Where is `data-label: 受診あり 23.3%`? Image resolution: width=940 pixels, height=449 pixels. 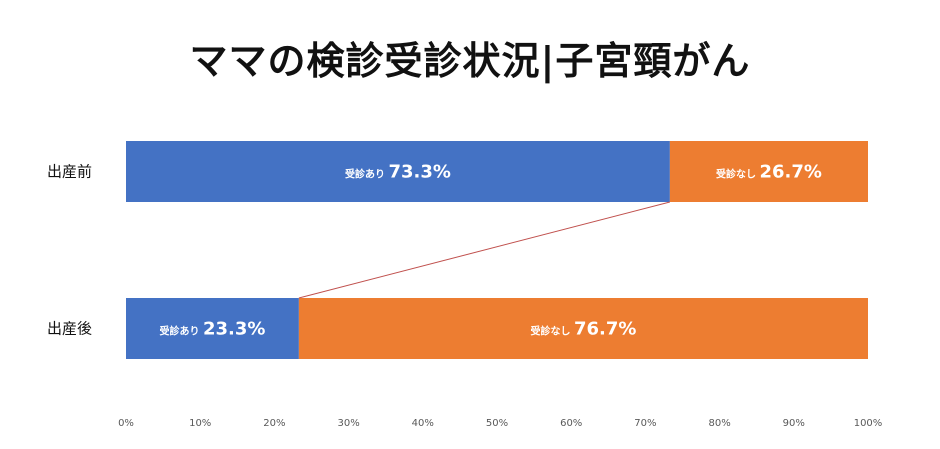
data-label: 受診あり 23.3% is located at coordinates (212, 329).